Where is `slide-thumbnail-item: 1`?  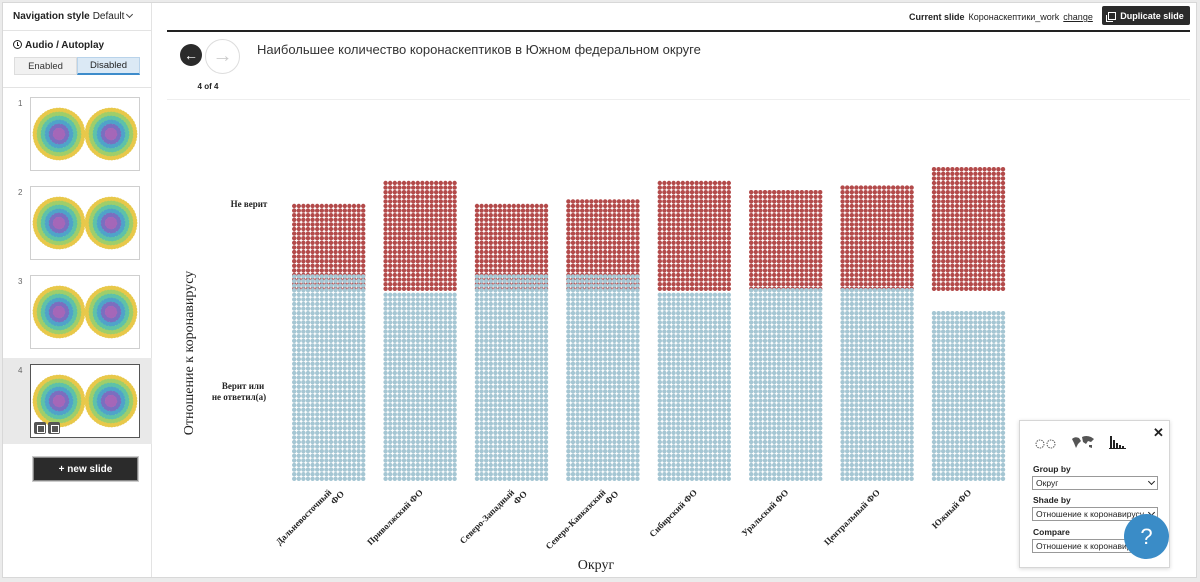
slide-thumbnail-item: 1 is located at coordinates (77, 134).